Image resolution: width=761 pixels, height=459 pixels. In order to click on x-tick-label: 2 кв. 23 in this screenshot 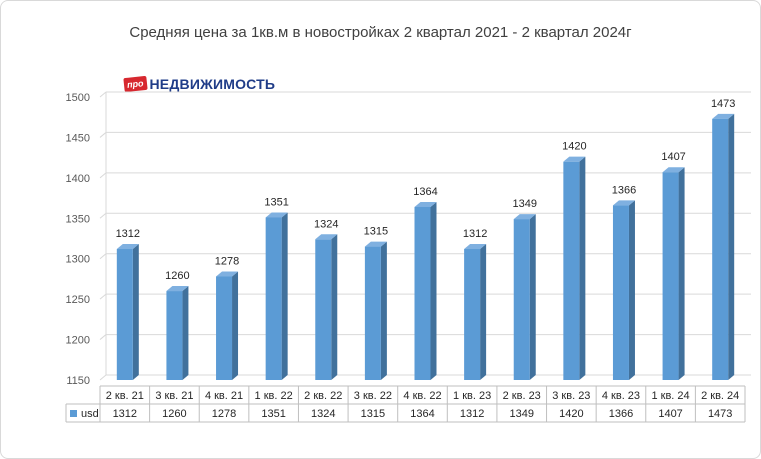, I will do `click(522, 396)`.